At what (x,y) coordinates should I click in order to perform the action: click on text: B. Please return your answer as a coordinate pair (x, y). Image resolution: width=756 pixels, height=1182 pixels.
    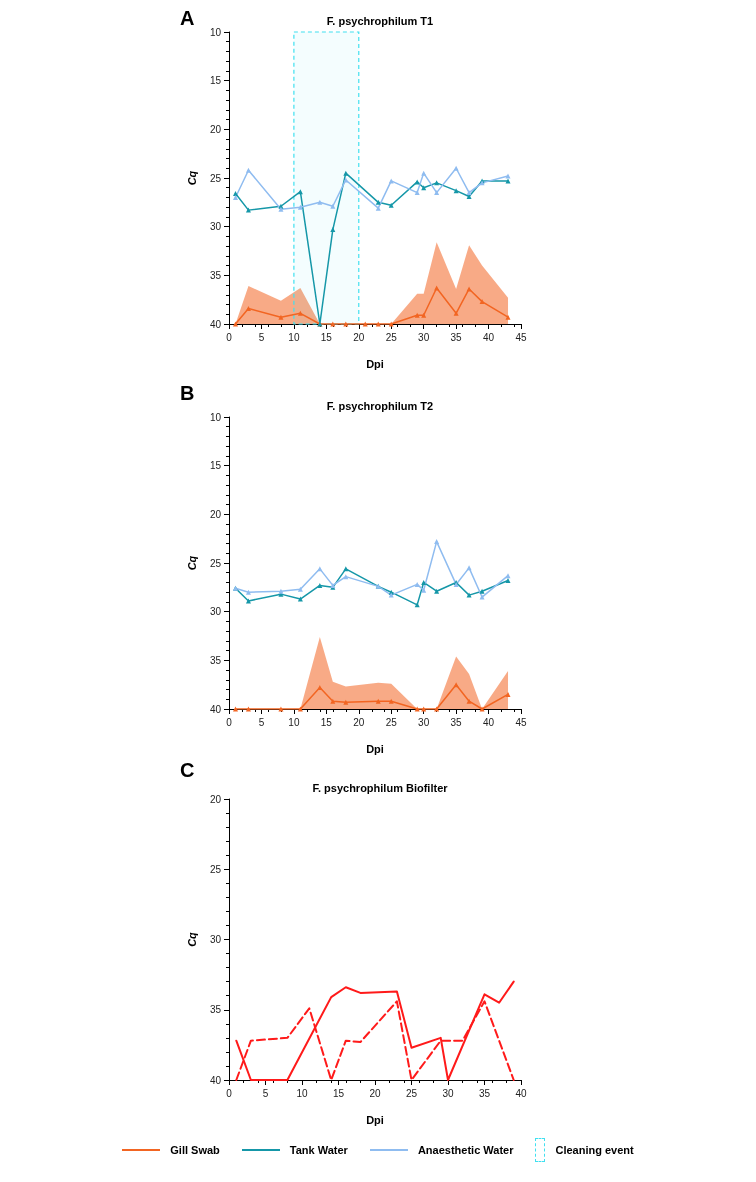
    Looking at the image, I should click on (187, 393).